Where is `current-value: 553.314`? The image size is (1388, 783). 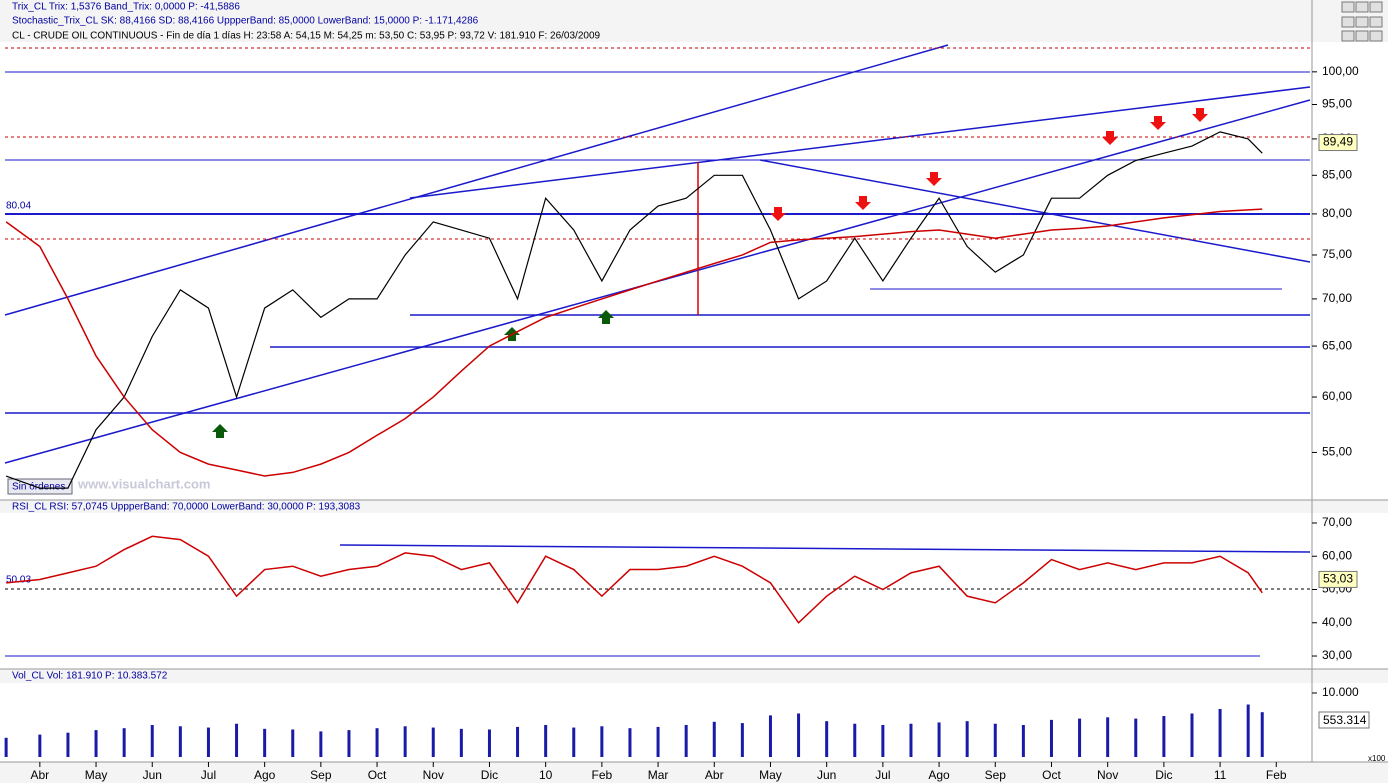
current-value: 553.314 is located at coordinates (1345, 720).